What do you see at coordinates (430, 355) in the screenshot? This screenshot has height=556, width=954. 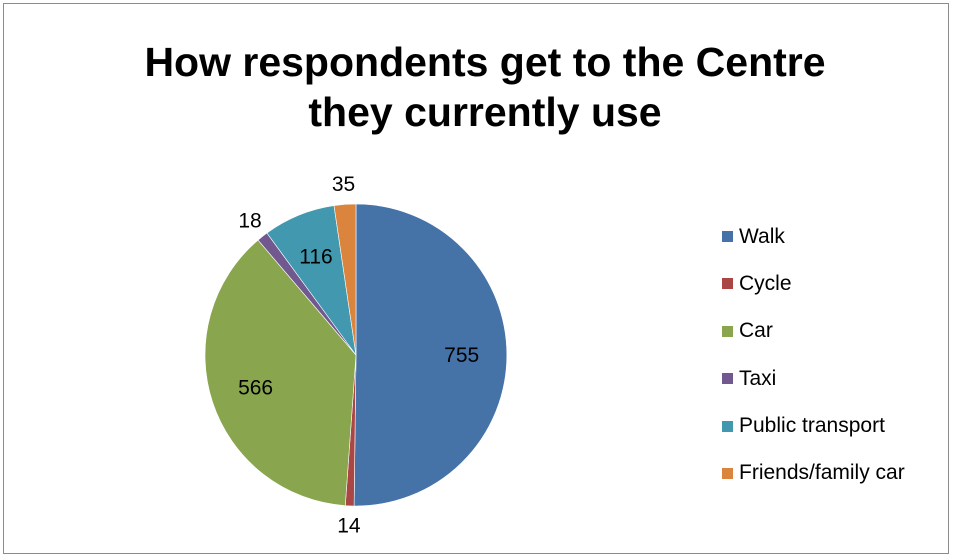 I see `pie-slice-walk` at bounding box center [430, 355].